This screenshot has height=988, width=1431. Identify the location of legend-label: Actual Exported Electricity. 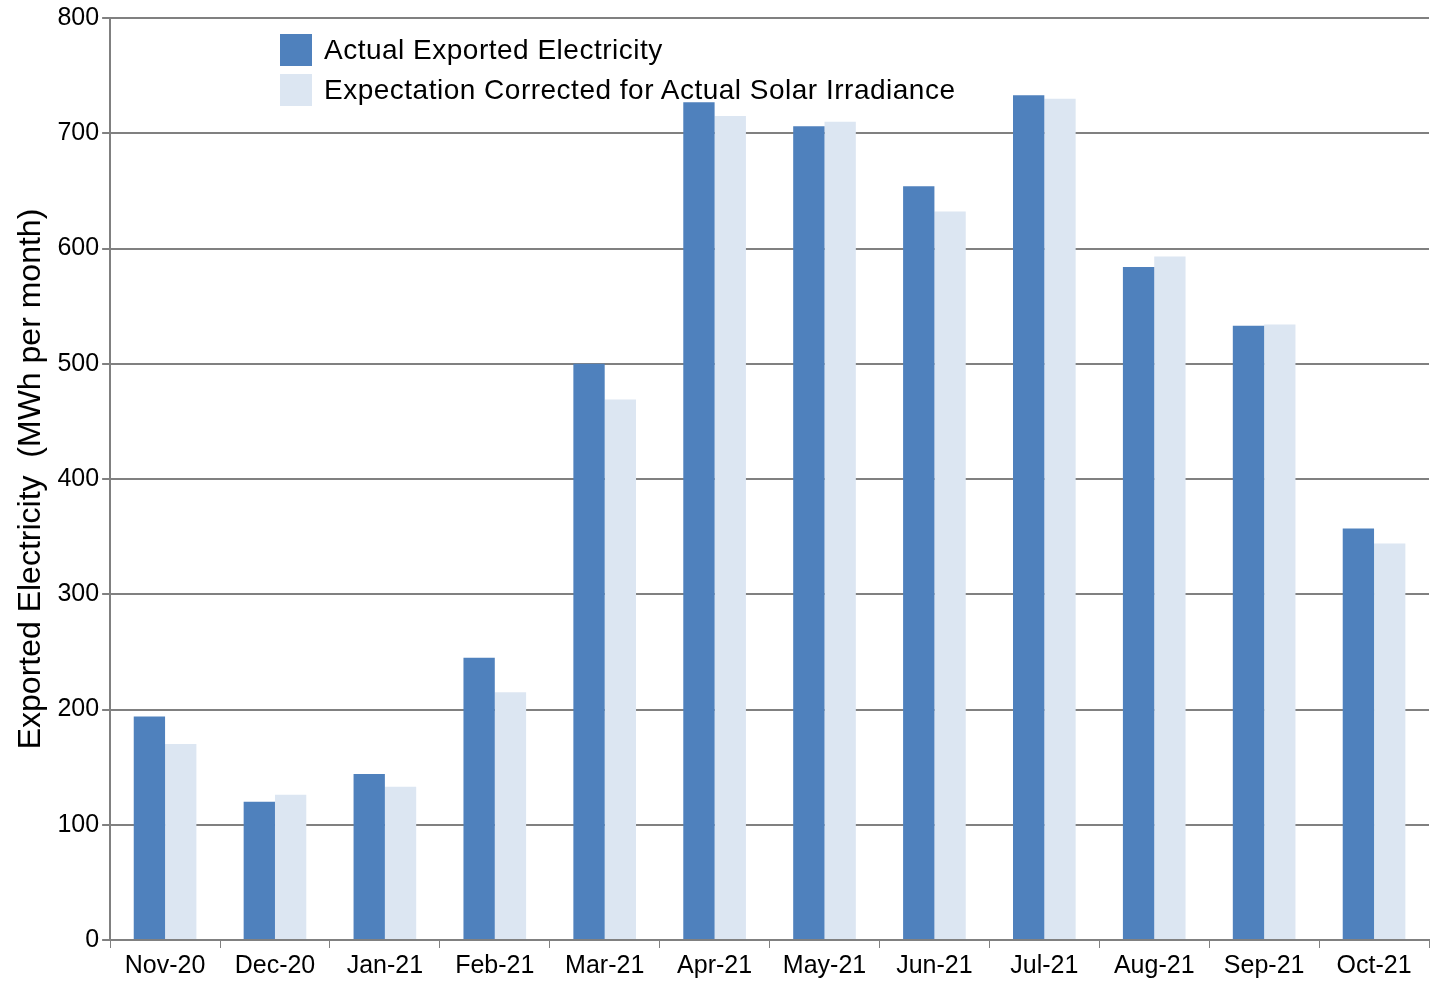
(493, 50).